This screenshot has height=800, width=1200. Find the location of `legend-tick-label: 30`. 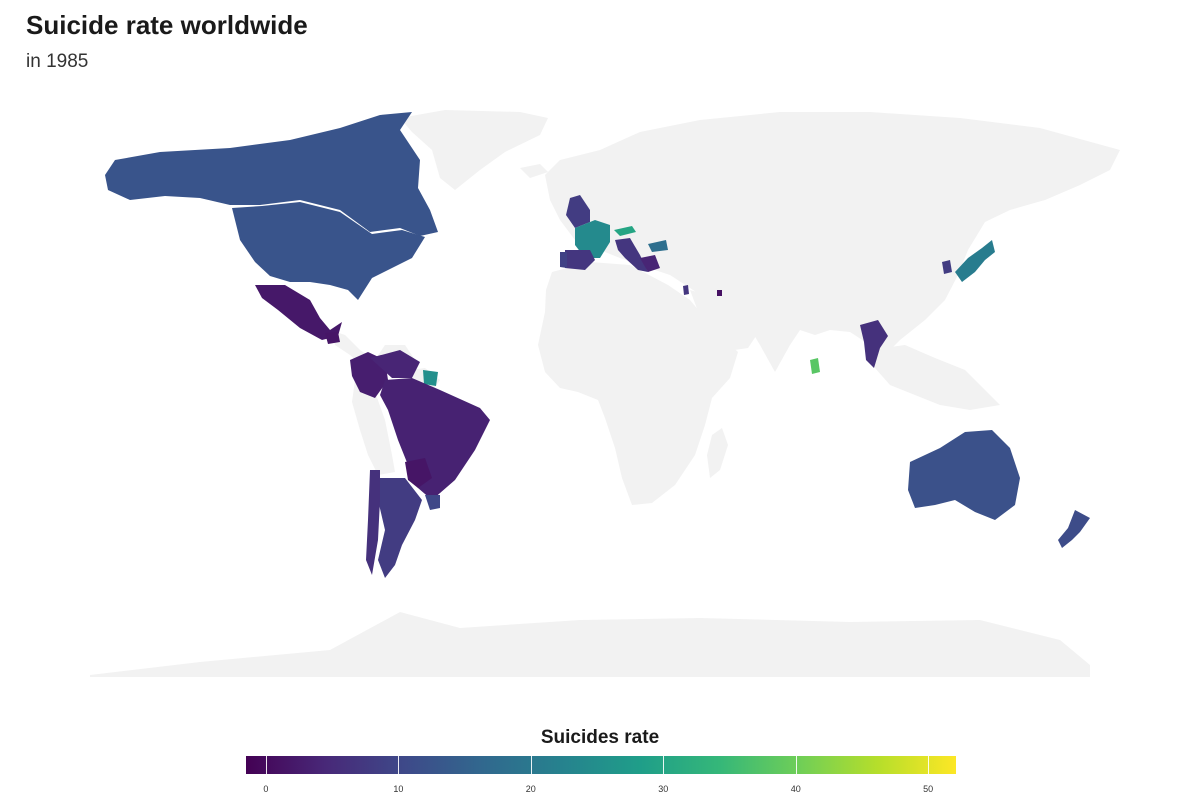

legend-tick-label: 30 is located at coordinates (663, 789).